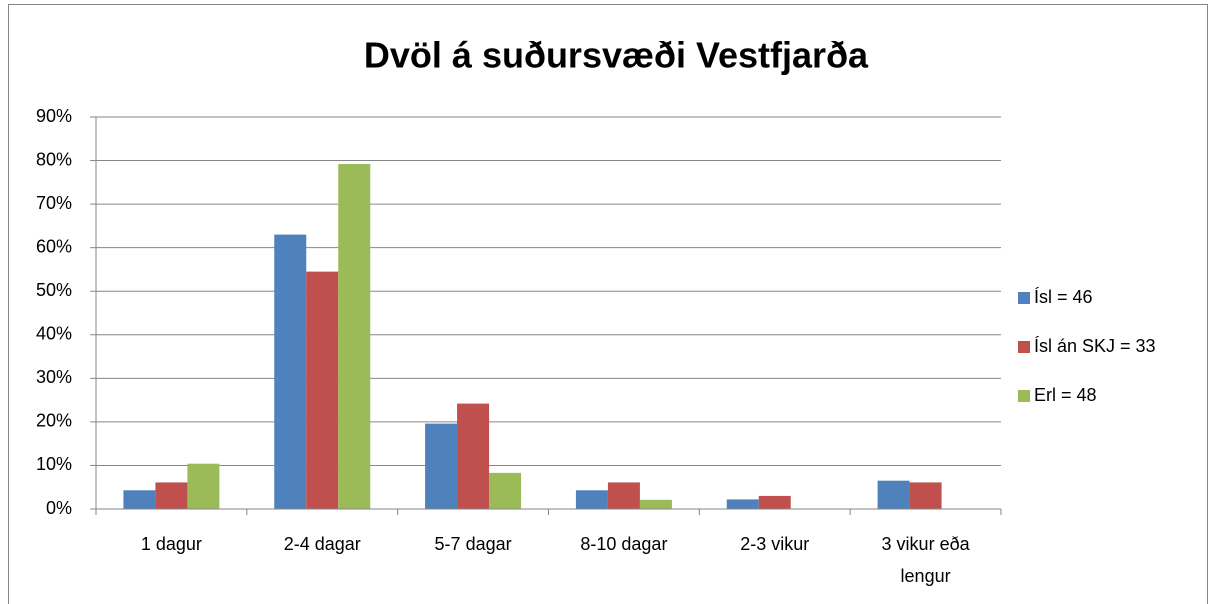  I want to click on y-tick-label: 30%, so click(54, 377).